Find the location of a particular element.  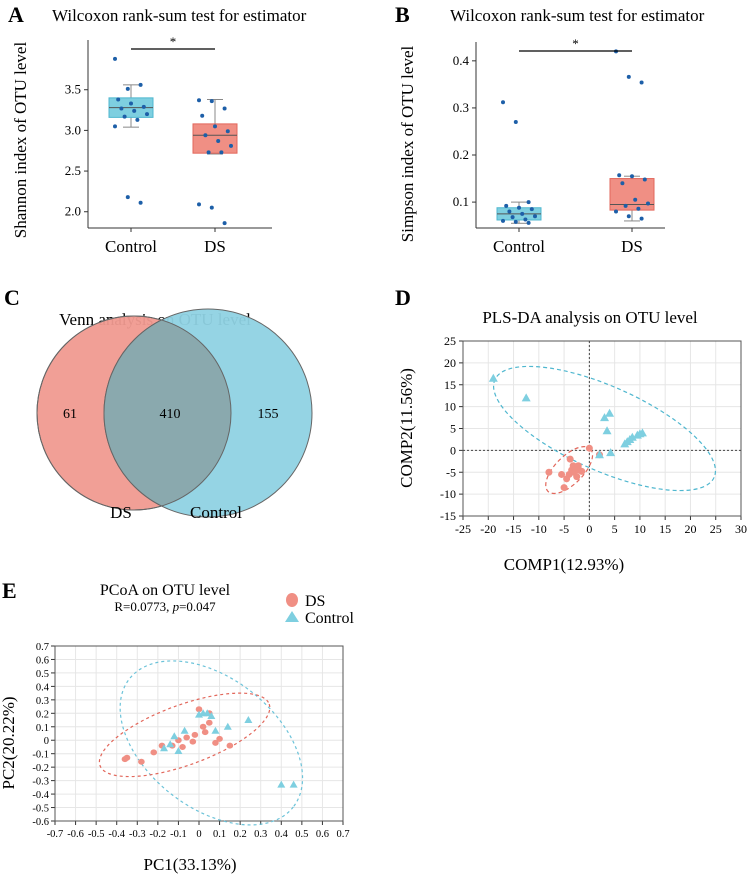

x-tick-label: 0.4 is located at coordinates (282, 834).